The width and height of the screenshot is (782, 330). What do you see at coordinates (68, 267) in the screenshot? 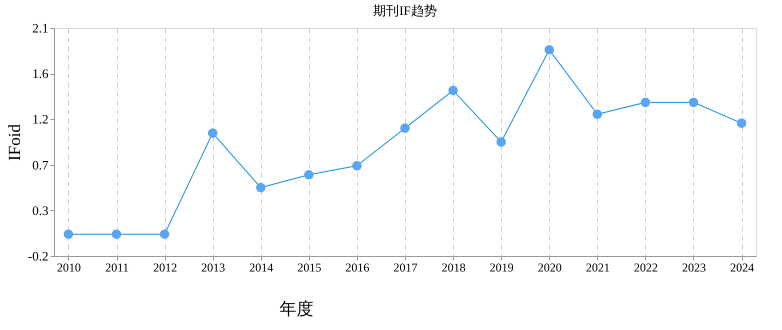
I see `x-tick-label: 2010` at bounding box center [68, 267].